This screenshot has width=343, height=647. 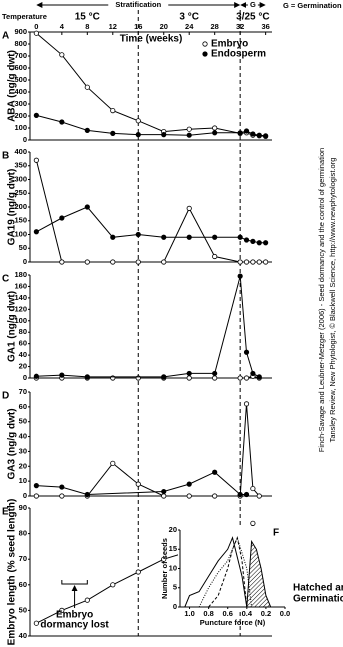 What do you see at coordinates (215, 26) in the screenshot?
I see `x-tick-label: 28` at bounding box center [215, 26].